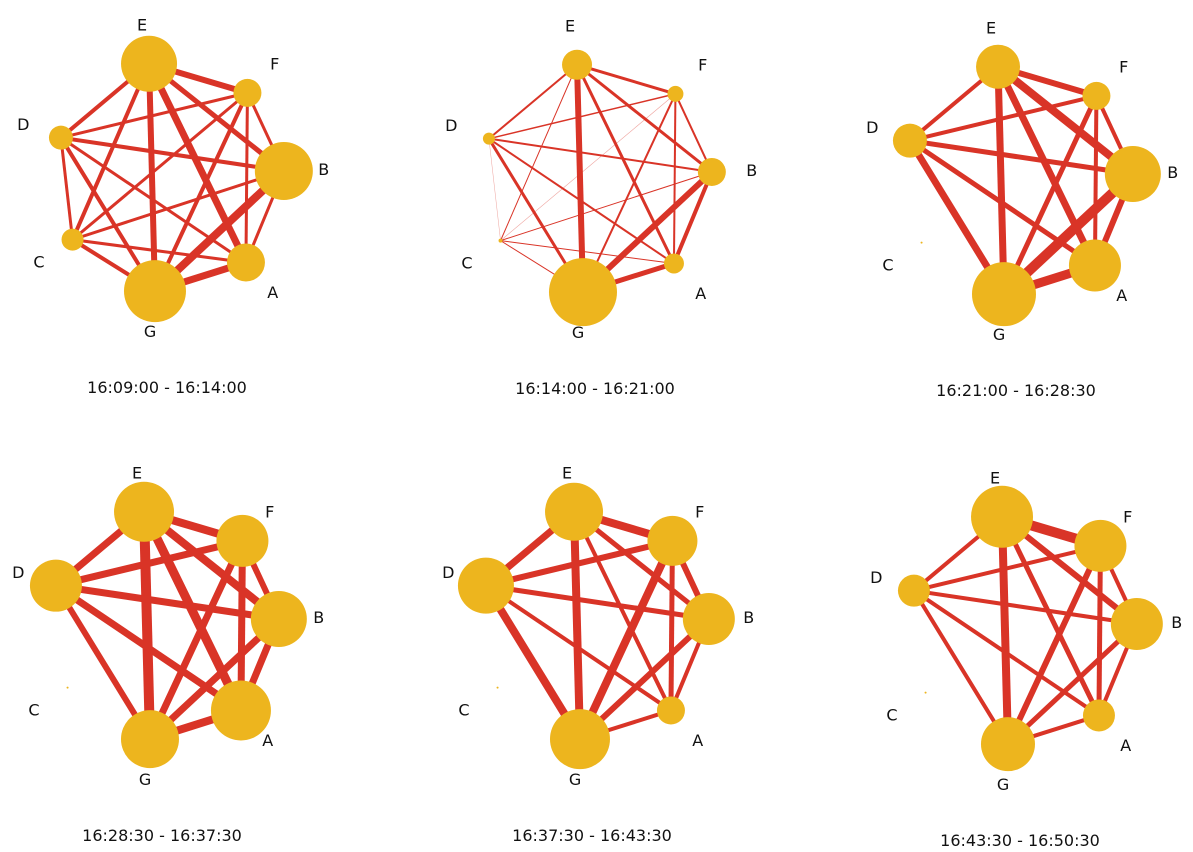 The height and width of the screenshot is (852, 1193). Describe the element at coordinates (1072, 684) in the screenshot. I see `edge-b-g` at that location.